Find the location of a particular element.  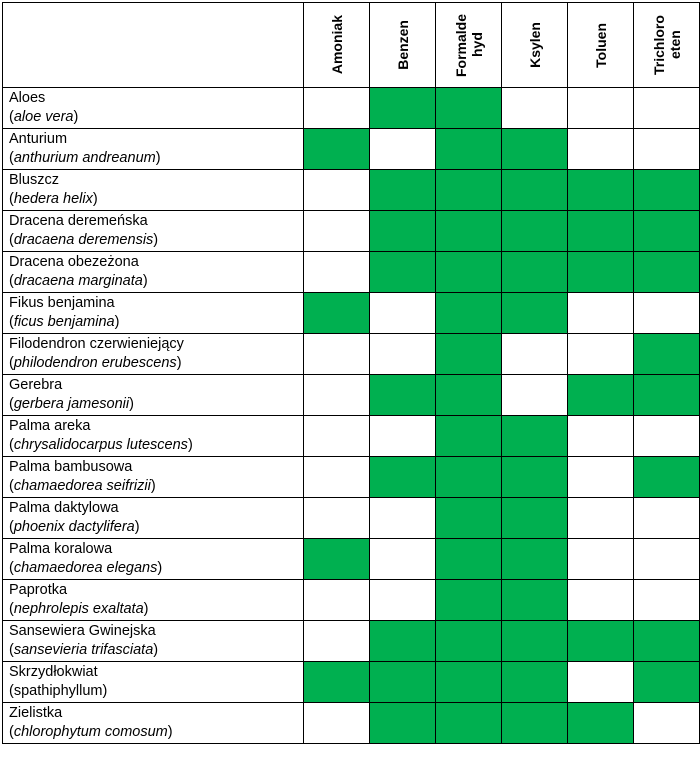

column-header: Ksylen is located at coordinates (534, 45).